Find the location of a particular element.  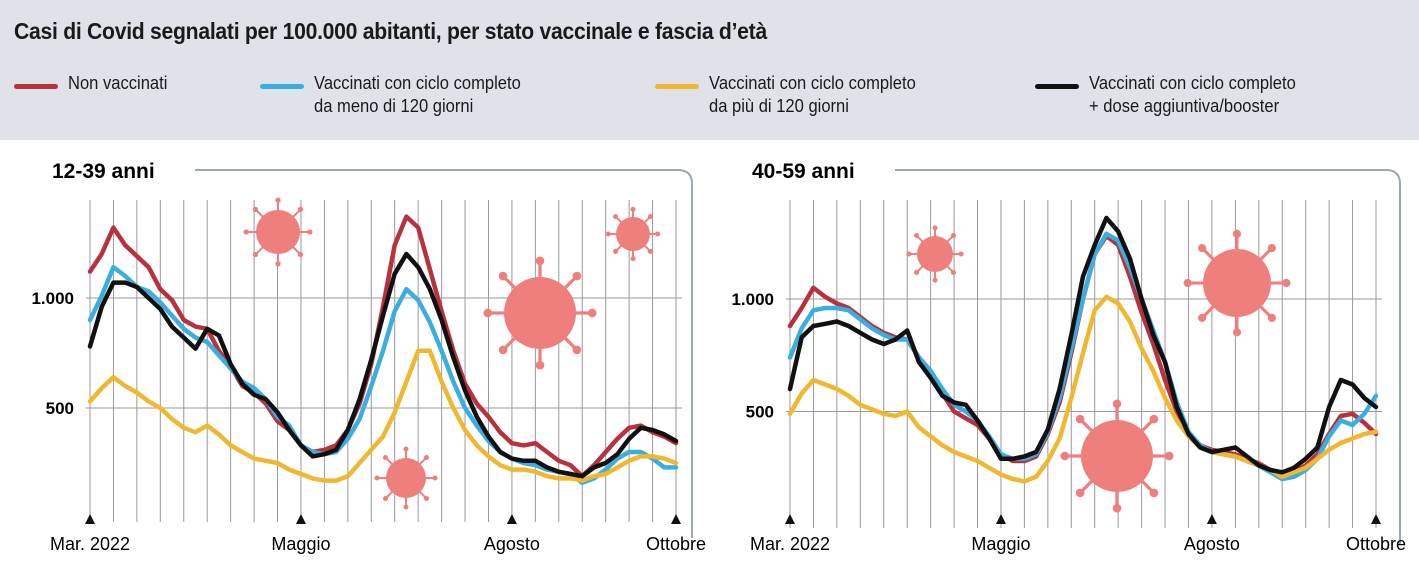

x-tick-label: Maggio is located at coordinates (300, 544).